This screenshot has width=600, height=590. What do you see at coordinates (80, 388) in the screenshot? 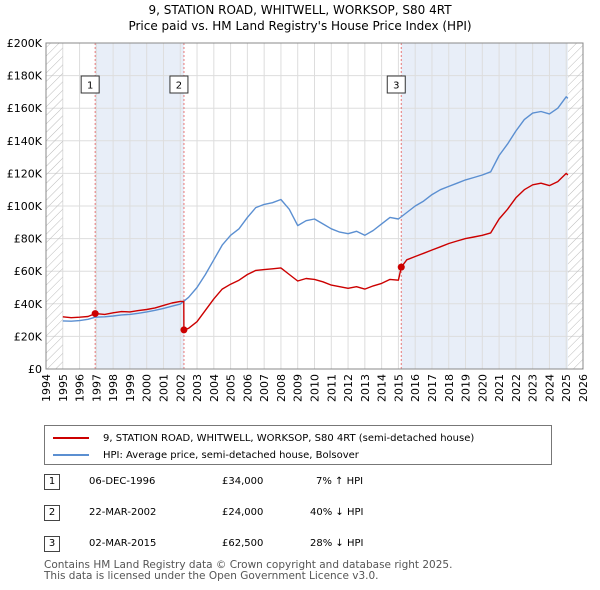
I see `x-tick-label: 1996` at bounding box center [80, 388].